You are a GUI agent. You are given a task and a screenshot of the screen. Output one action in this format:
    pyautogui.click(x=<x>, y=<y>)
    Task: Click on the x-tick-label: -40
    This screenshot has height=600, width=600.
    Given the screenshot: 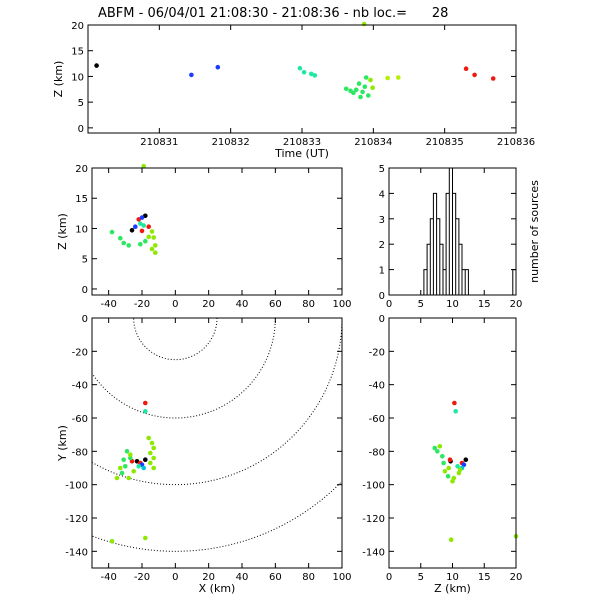 What is the action you would take?
    pyautogui.click(x=108, y=304)
    